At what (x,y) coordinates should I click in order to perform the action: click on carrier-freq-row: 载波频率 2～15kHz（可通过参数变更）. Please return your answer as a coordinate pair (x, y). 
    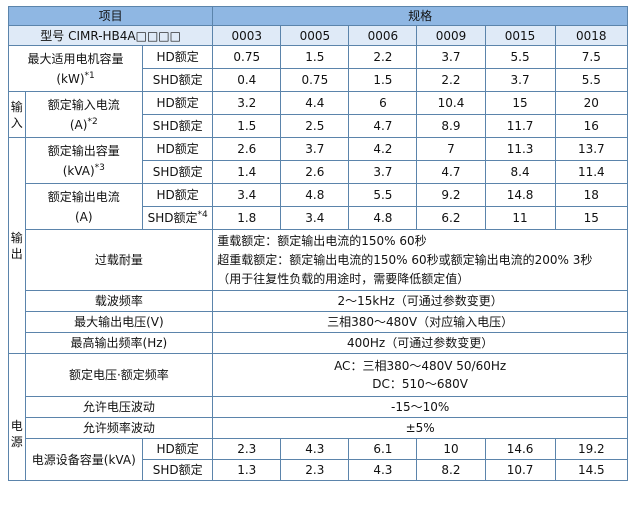
    Looking at the image, I should click on (318, 301).